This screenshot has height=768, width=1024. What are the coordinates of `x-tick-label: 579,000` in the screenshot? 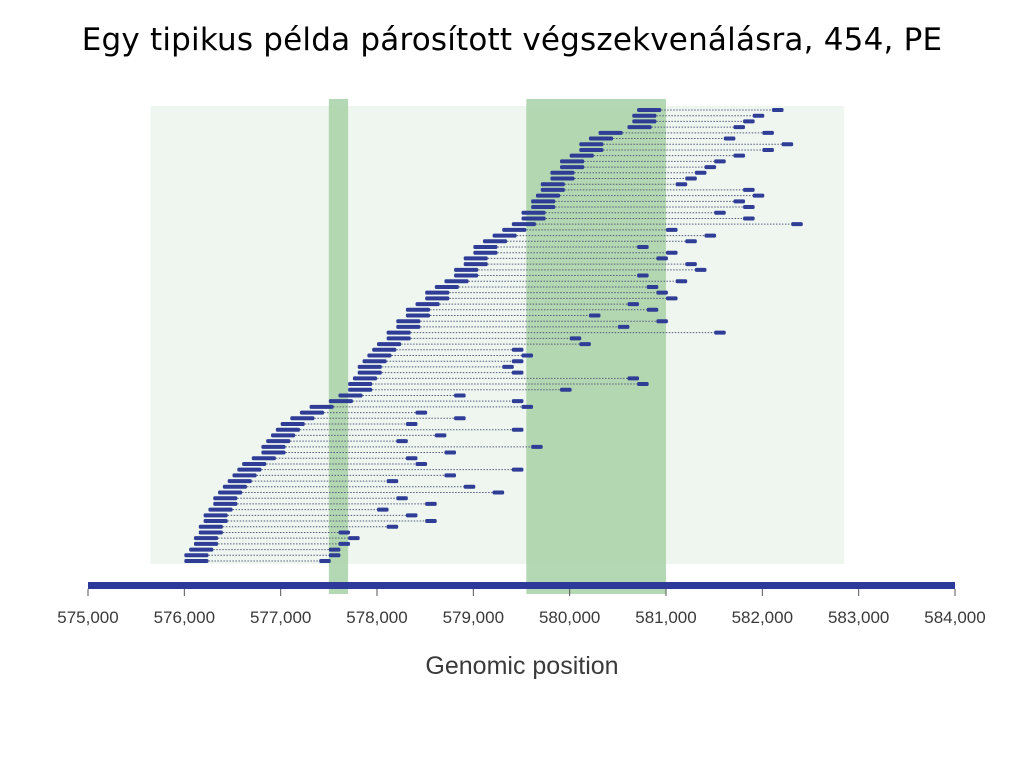 It's located at (473, 617).